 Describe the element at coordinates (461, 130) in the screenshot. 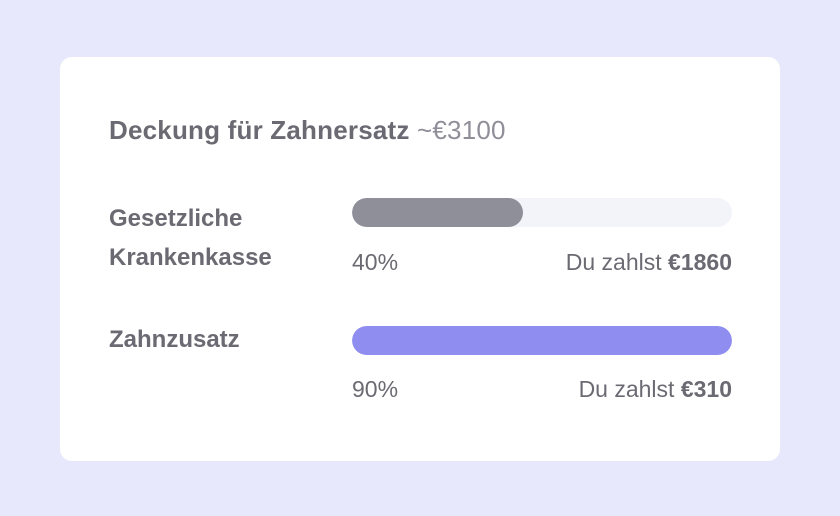

I see `title-amount: ~€3100` at that location.